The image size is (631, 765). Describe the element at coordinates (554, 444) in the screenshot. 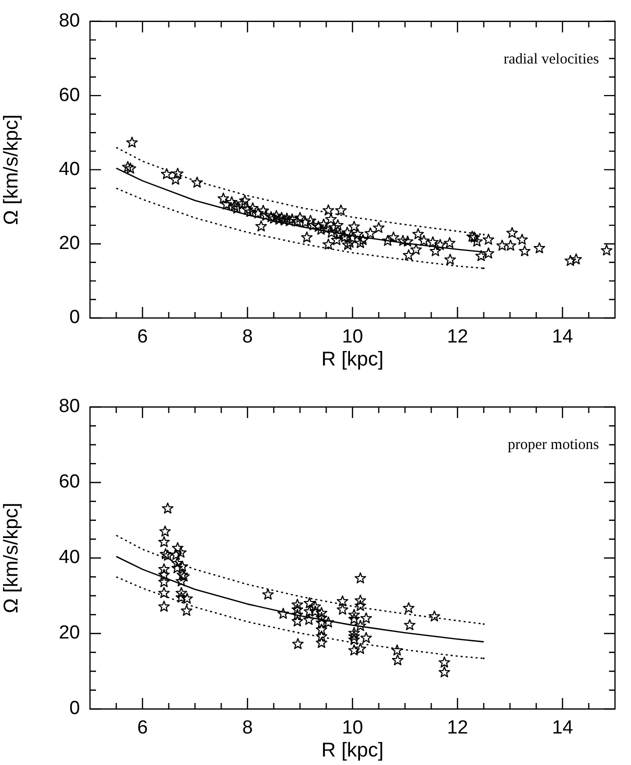

I see `annotation: proper motions` at that location.